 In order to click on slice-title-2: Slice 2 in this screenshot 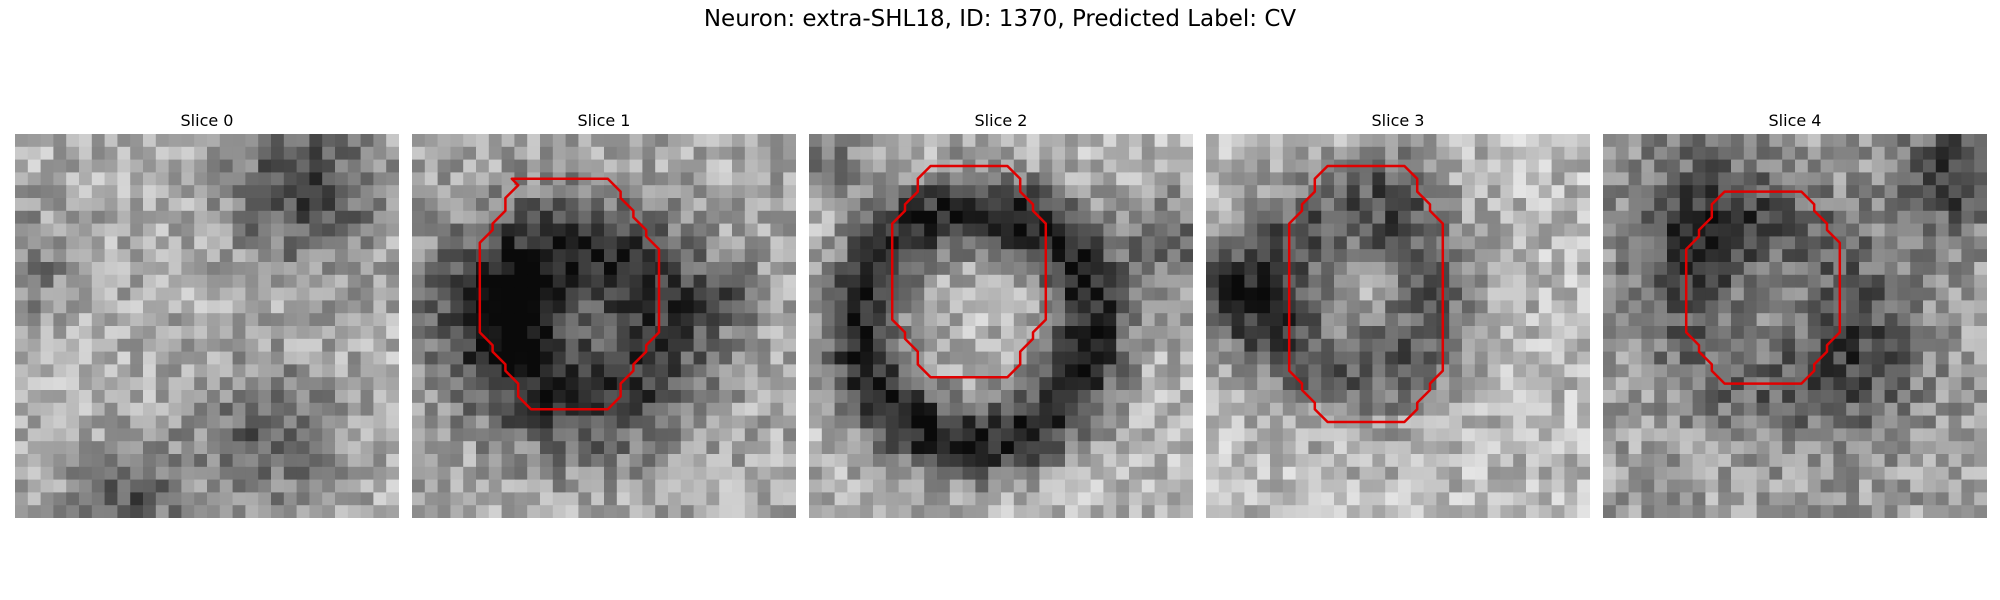, I will do `click(1001, 120)`.